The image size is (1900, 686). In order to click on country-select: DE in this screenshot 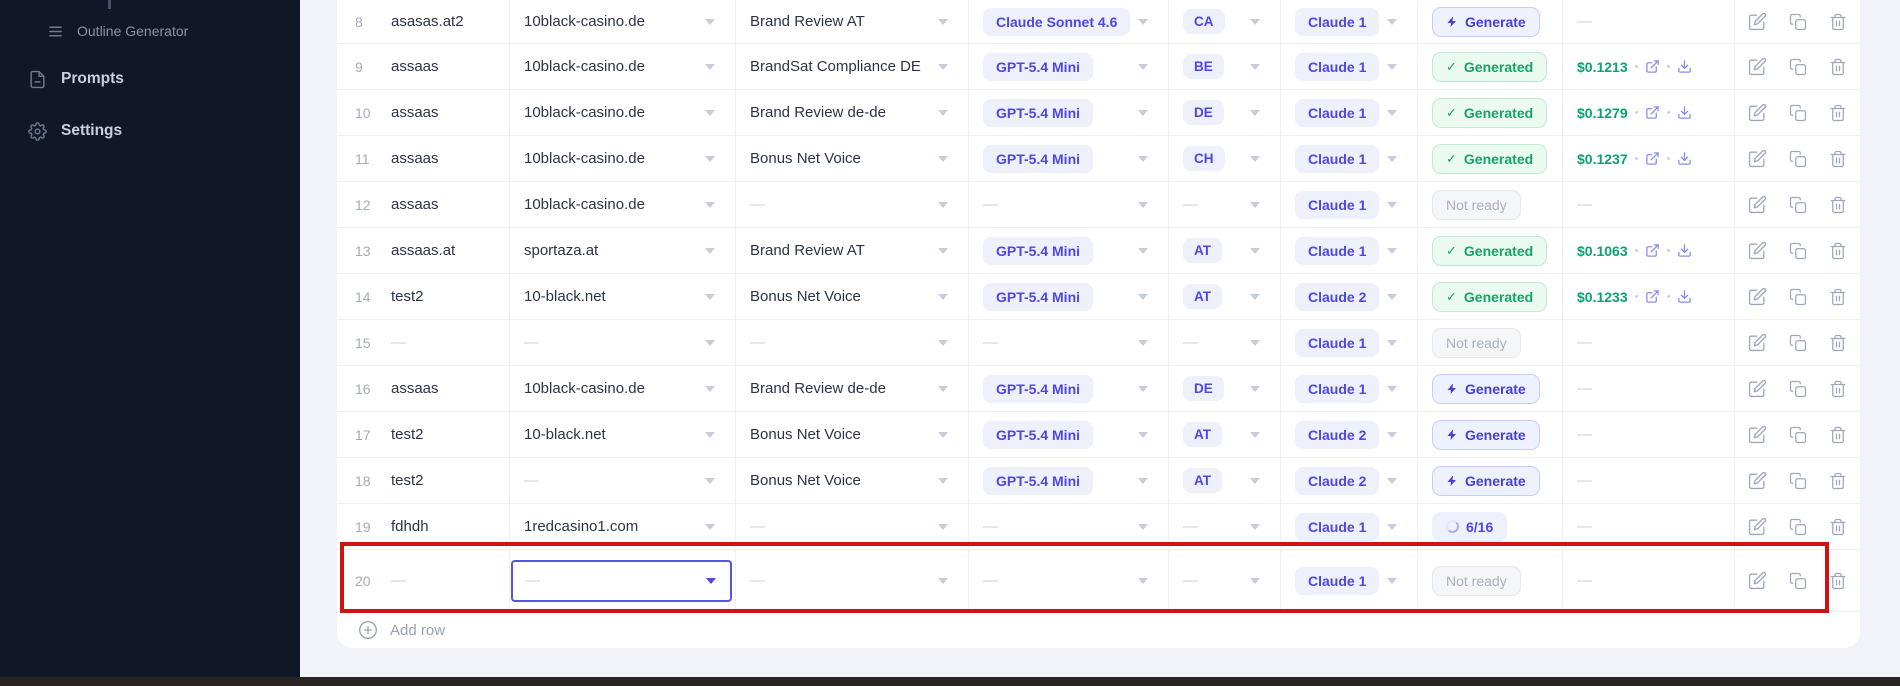, I will do `click(1225, 112)`.